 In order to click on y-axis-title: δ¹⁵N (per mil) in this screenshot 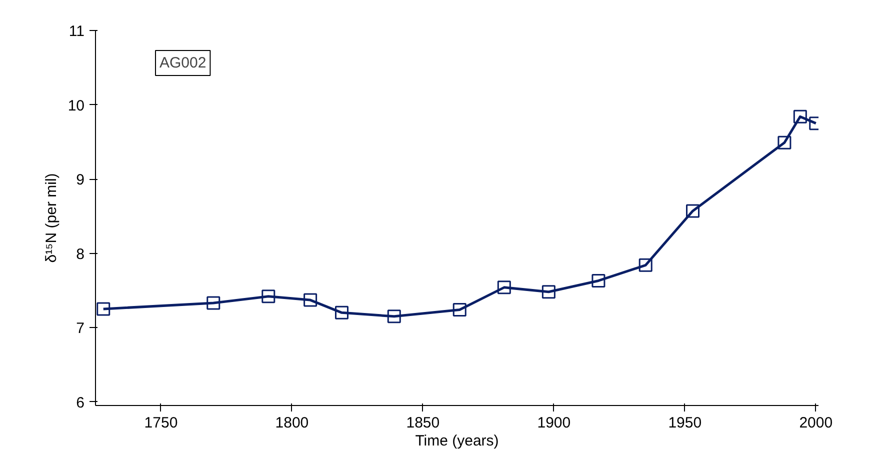, I will do `click(51, 218)`.